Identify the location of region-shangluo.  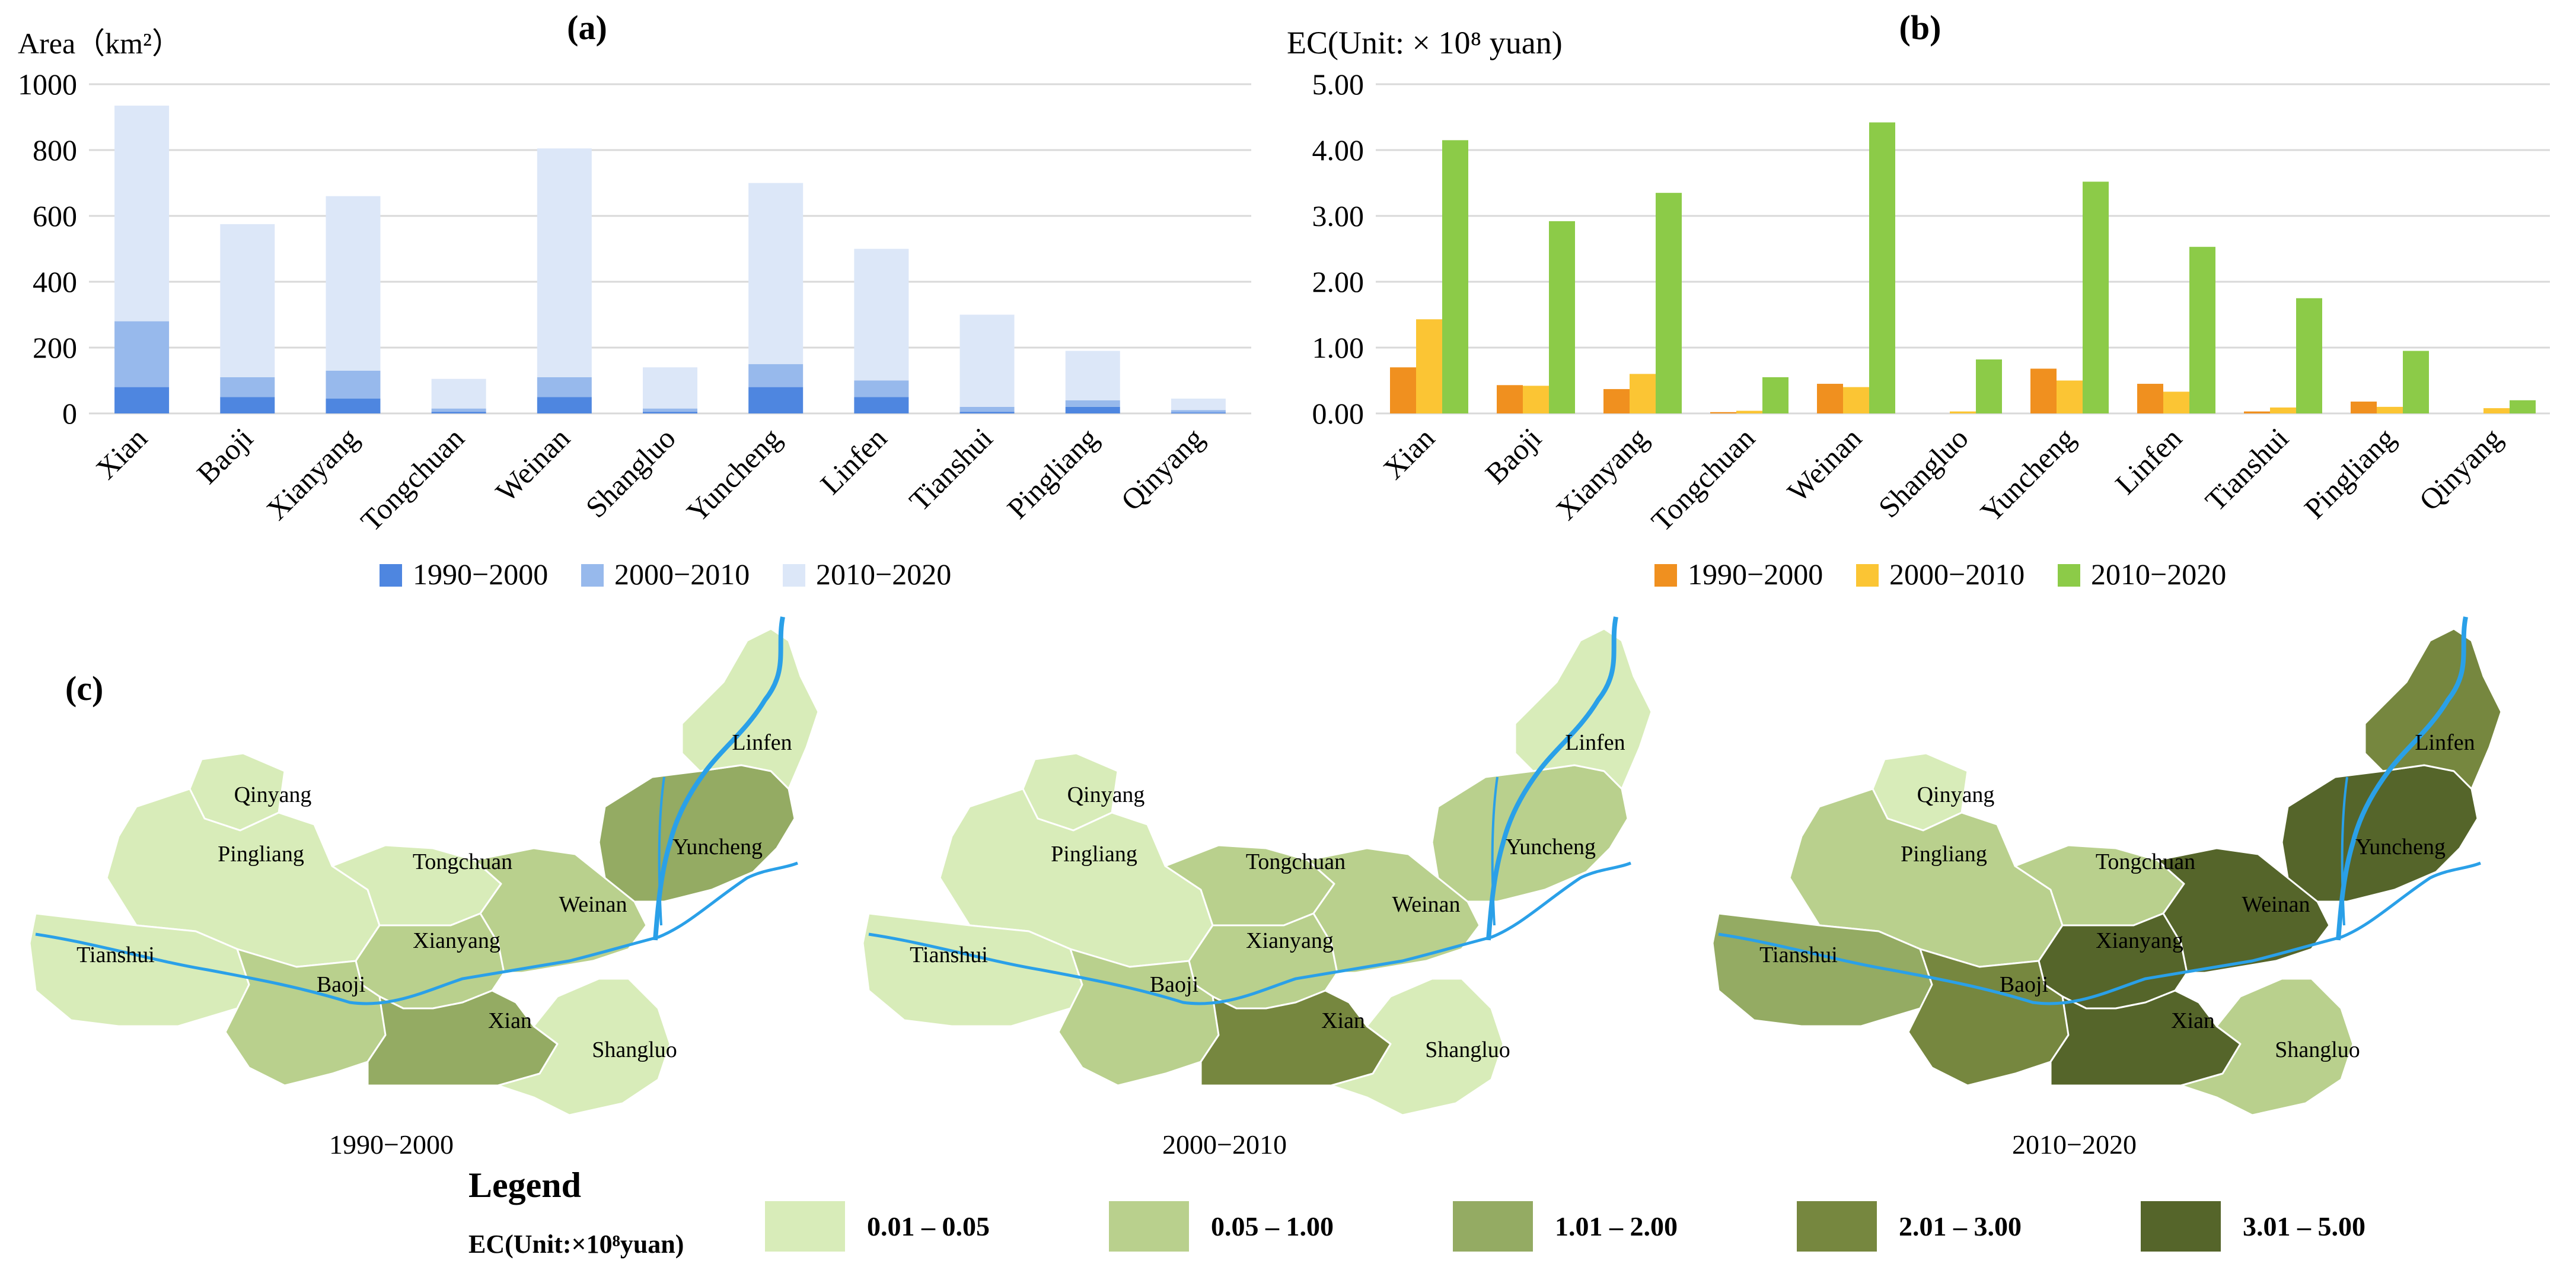
(2267, 1047).